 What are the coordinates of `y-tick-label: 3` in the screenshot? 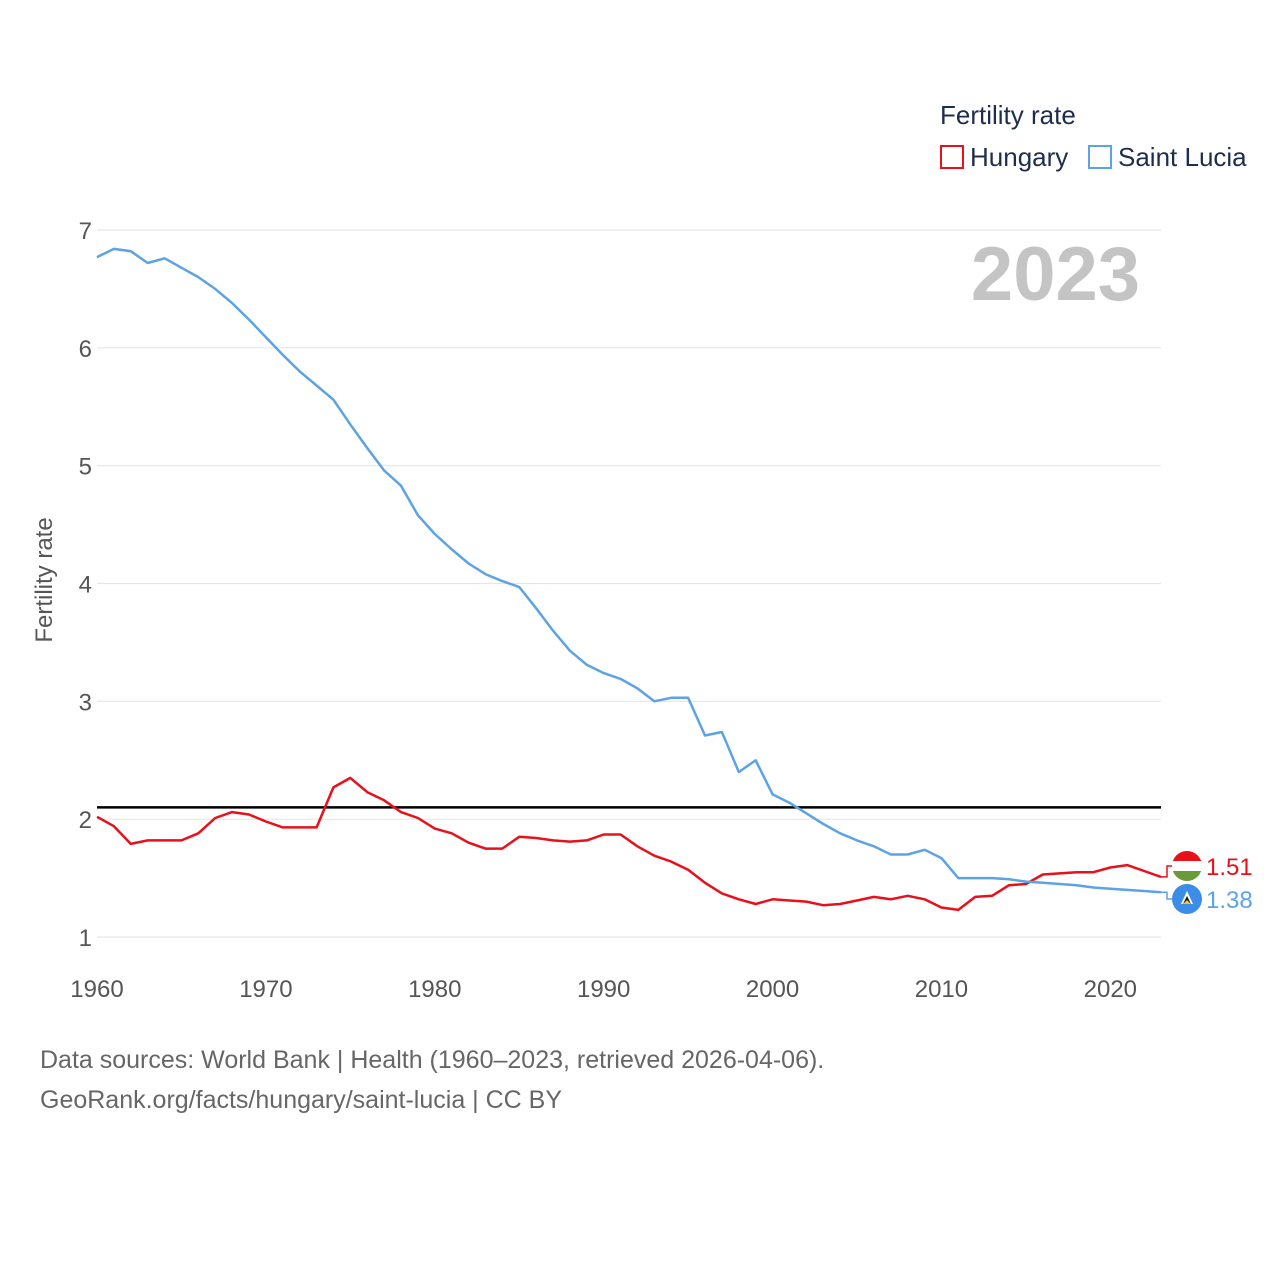 It's located at (85, 702).